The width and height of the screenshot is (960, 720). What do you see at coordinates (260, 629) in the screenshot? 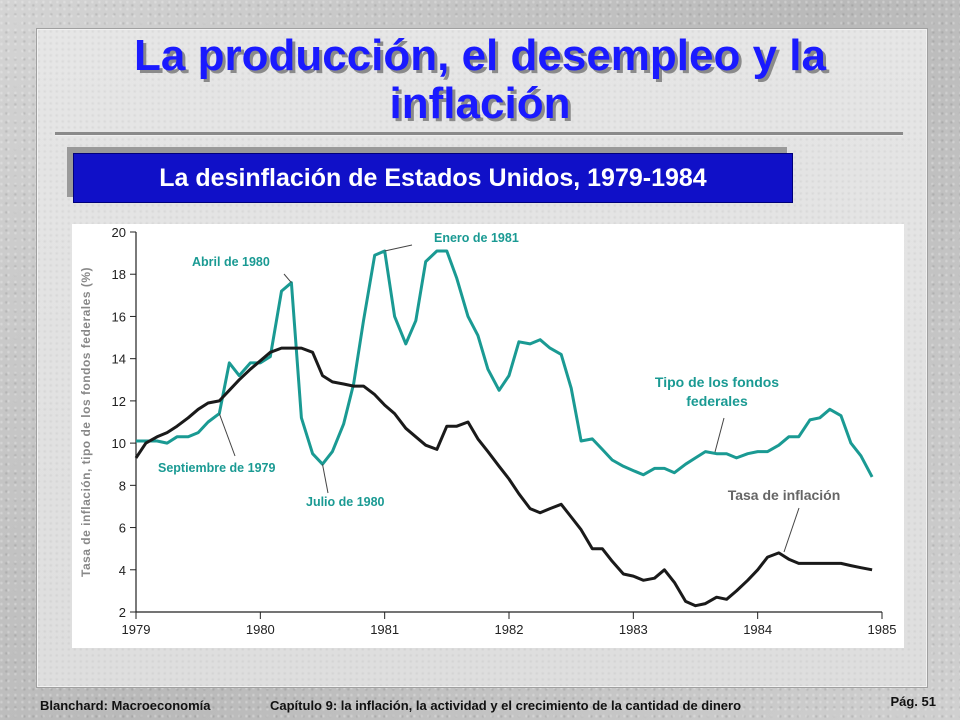
I see `x-tick-label: 1980` at bounding box center [260, 629].